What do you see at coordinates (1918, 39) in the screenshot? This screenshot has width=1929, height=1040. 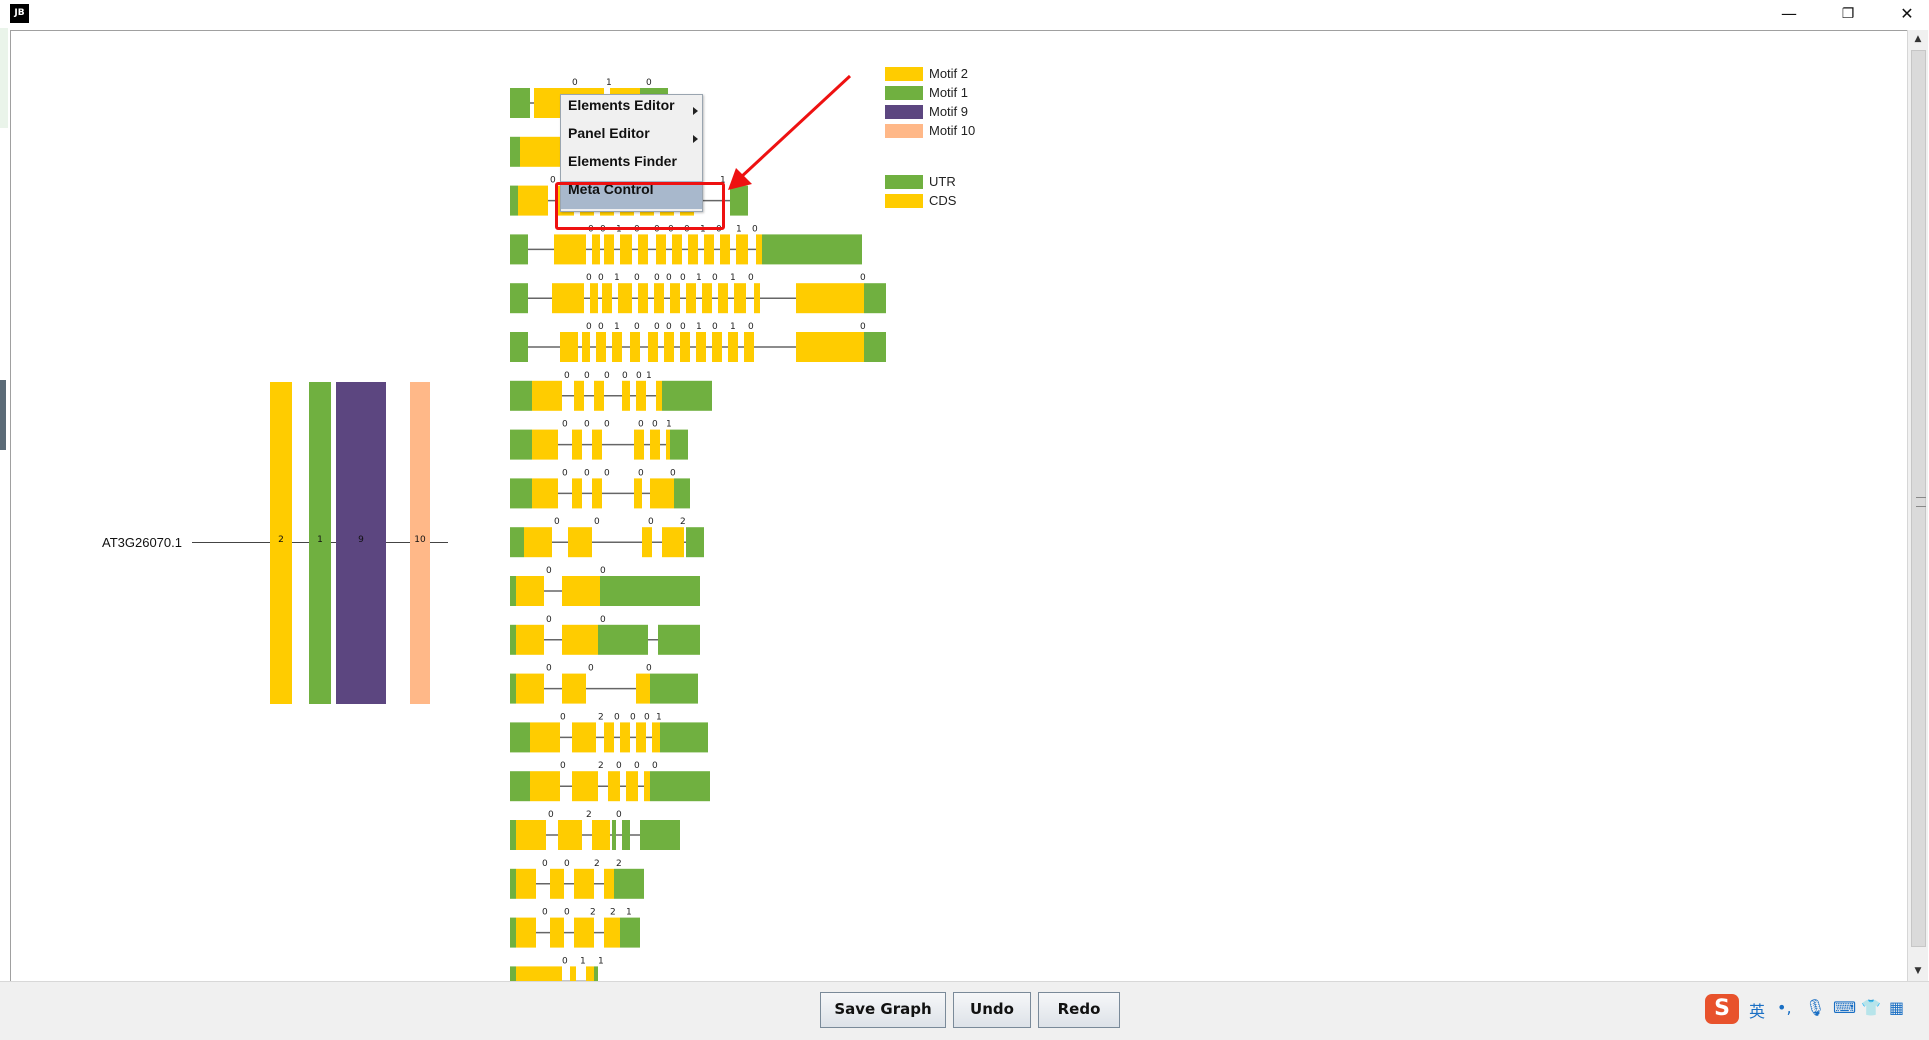 I see `scroll-up-icon: ▲` at bounding box center [1918, 39].